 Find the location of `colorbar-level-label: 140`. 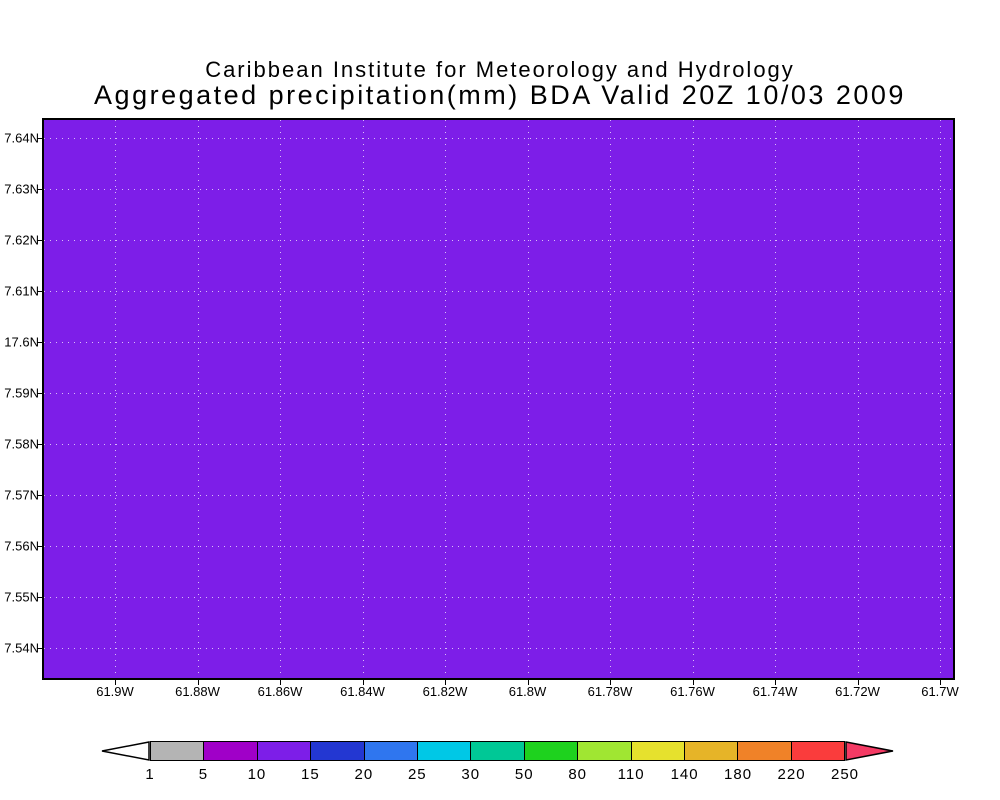

colorbar-level-label: 140 is located at coordinates (684, 774).